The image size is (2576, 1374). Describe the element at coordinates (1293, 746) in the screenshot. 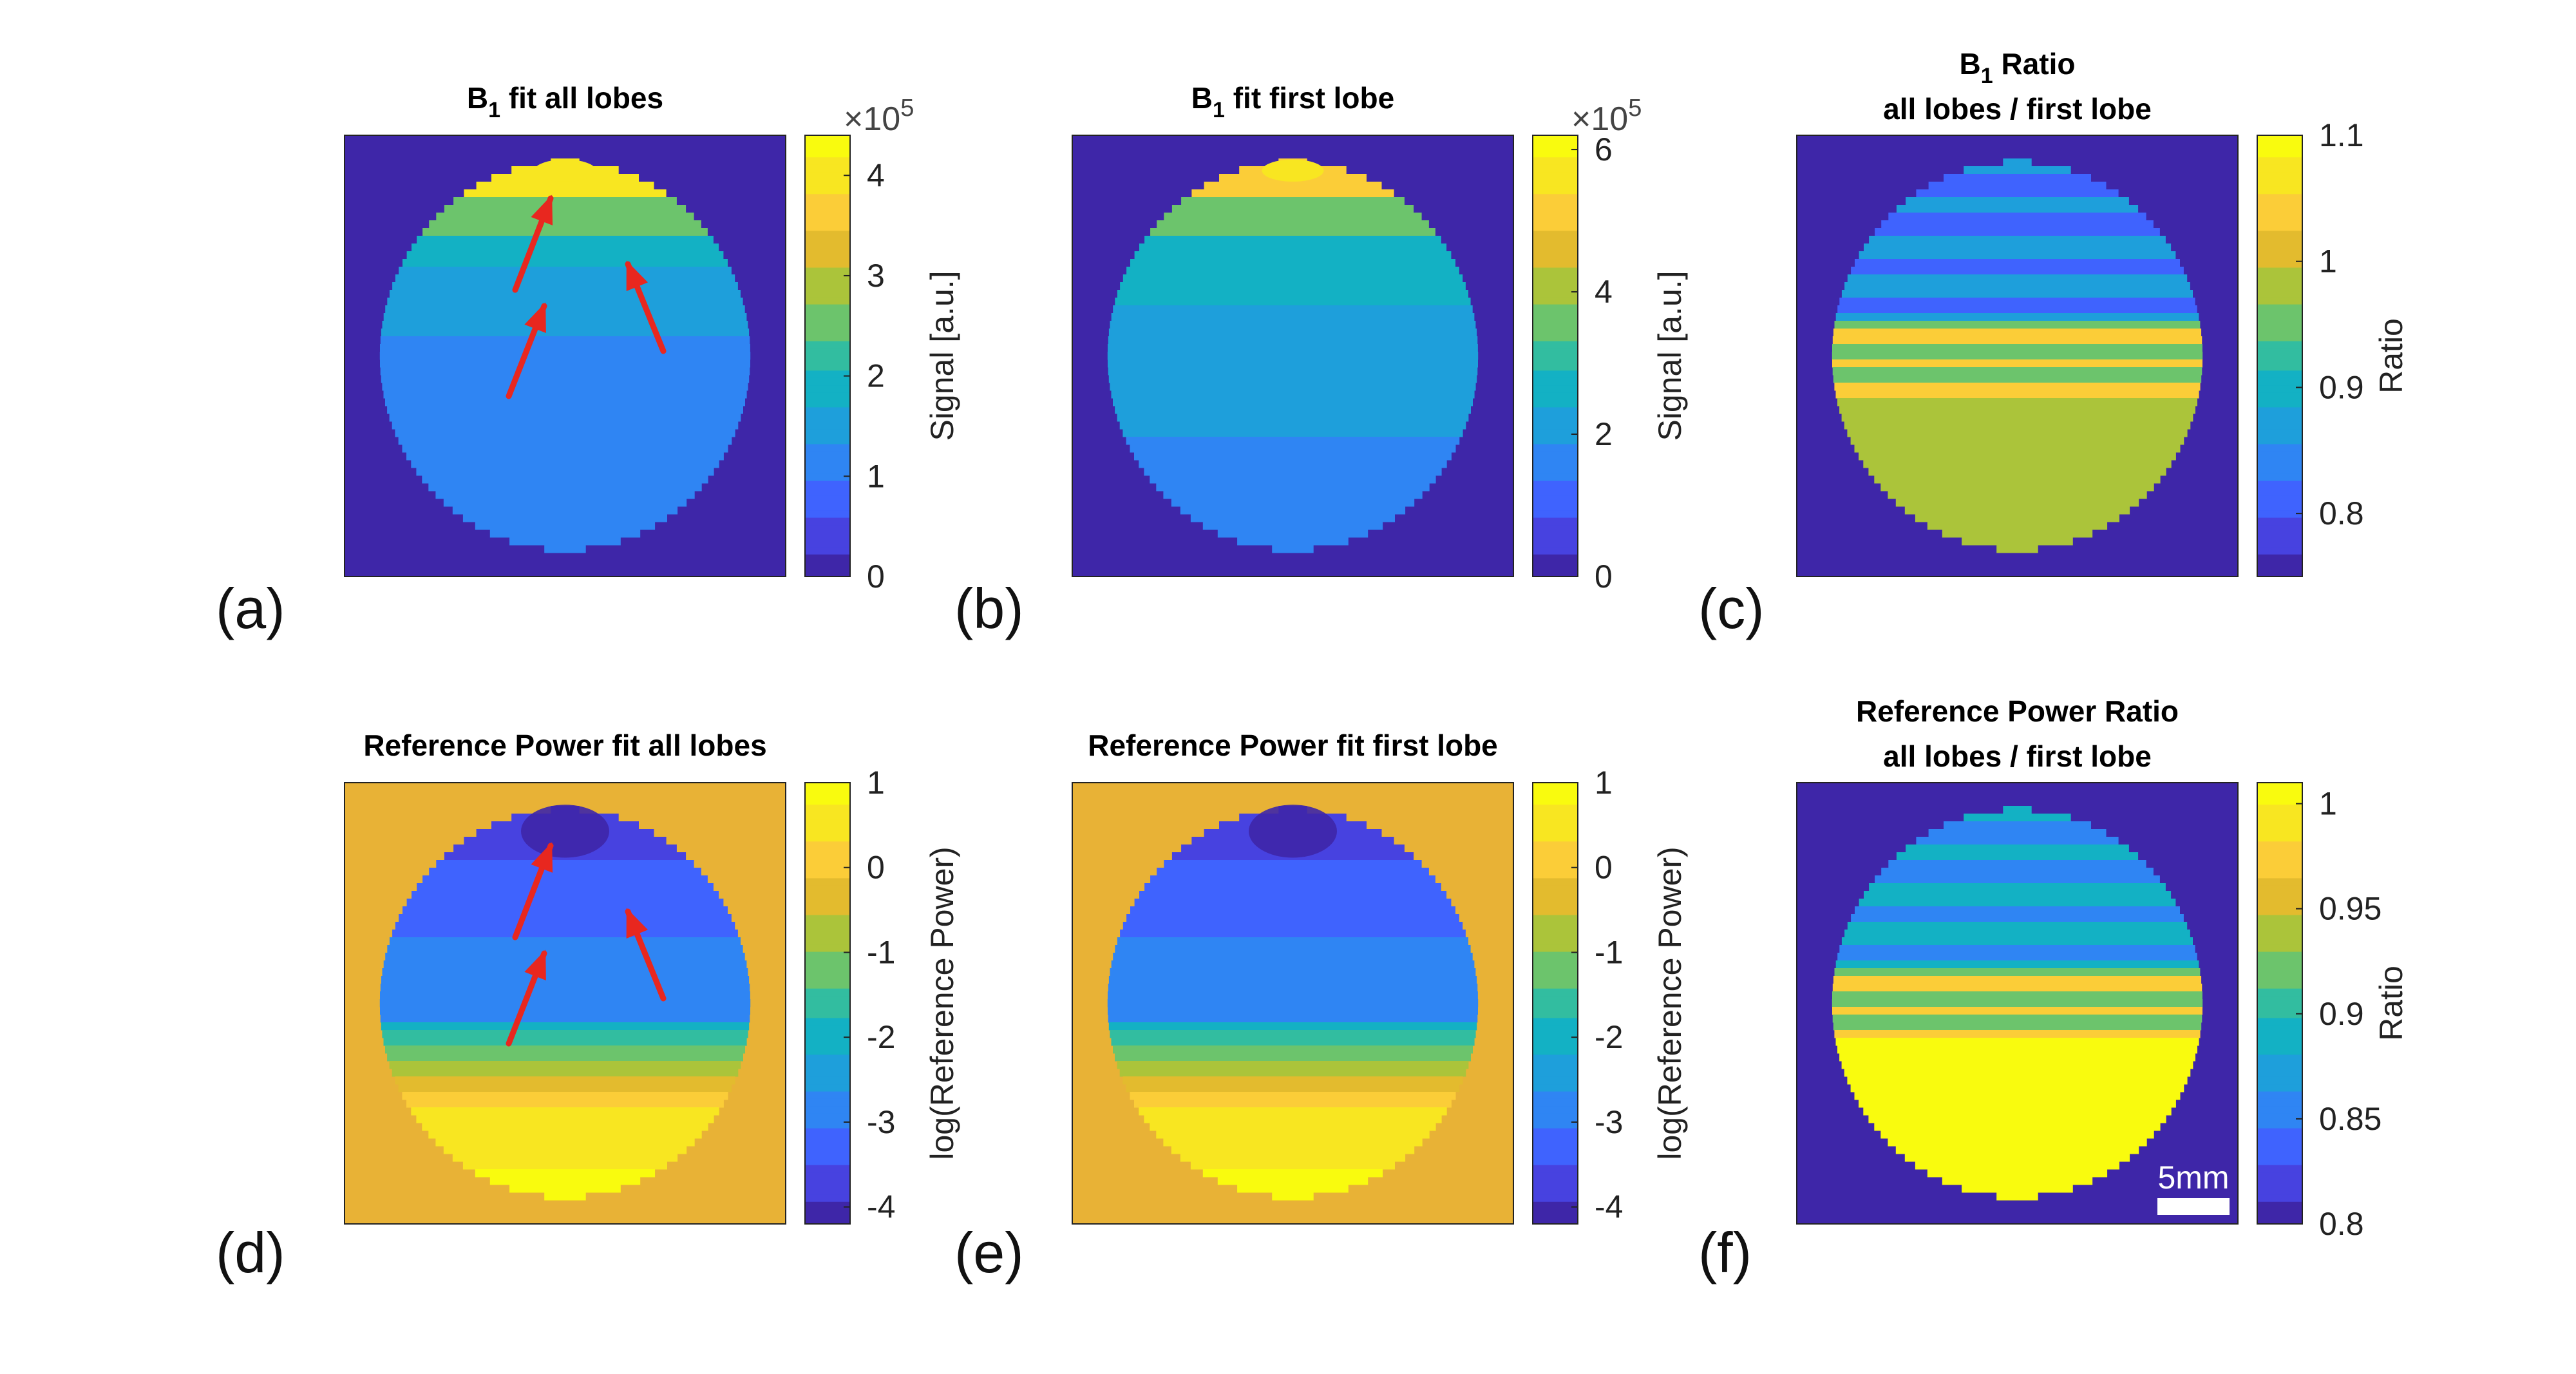

I see `panel-title: Reference Power fit first lobe` at that location.